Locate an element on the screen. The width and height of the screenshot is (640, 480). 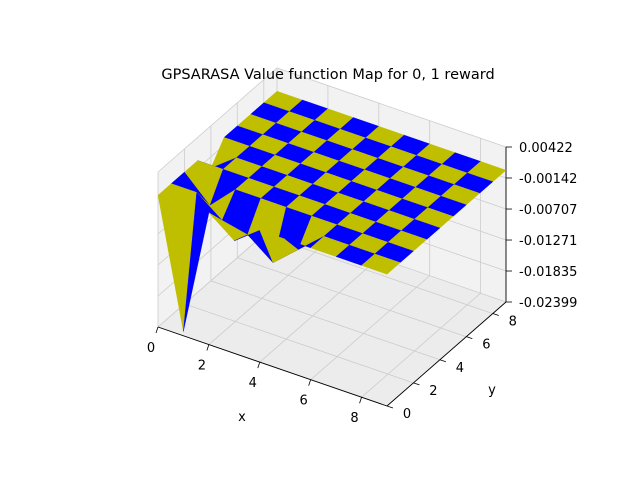
x-tick-label: 4 is located at coordinates (253, 383).